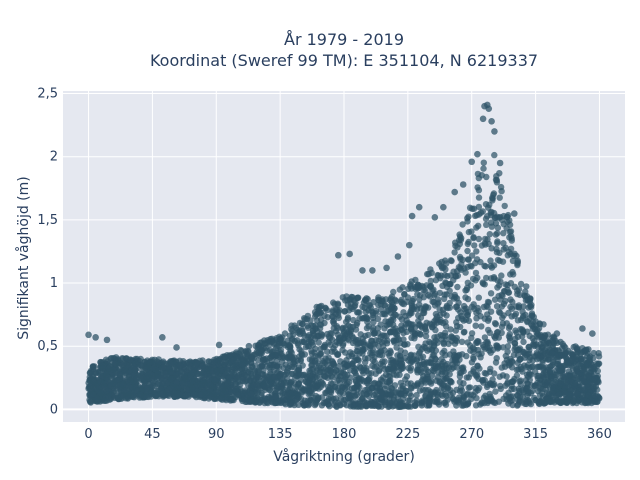 The height and width of the screenshot is (480, 640). I want to click on x-tick-label: 45, so click(152, 434).